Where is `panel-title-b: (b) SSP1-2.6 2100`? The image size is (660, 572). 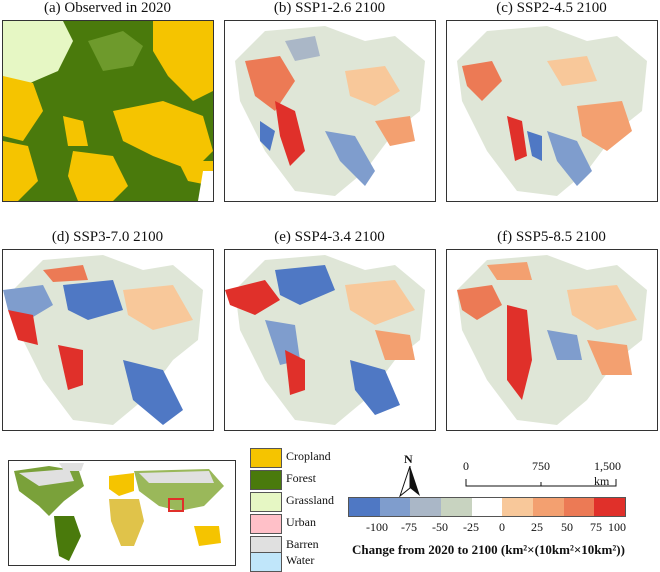 panel-title-b: (b) SSP1-2.6 2100 is located at coordinates (329, 8).